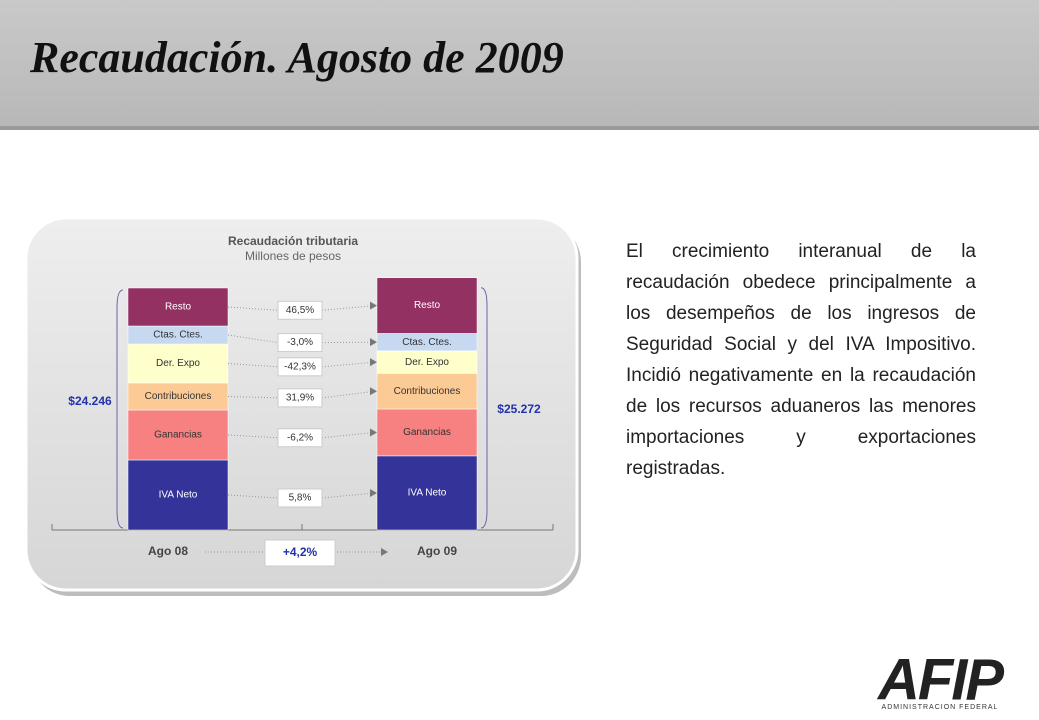 The image size is (1039, 720). What do you see at coordinates (293, 256) in the screenshot?
I see `chart-subtitle: Millones de pesos` at bounding box center [293, 256].